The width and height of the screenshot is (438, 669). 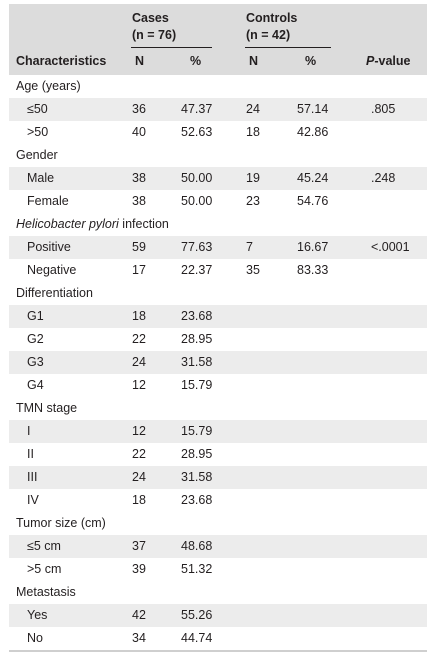 I want to click on row-label: Negative, so click(x=52, y=270).